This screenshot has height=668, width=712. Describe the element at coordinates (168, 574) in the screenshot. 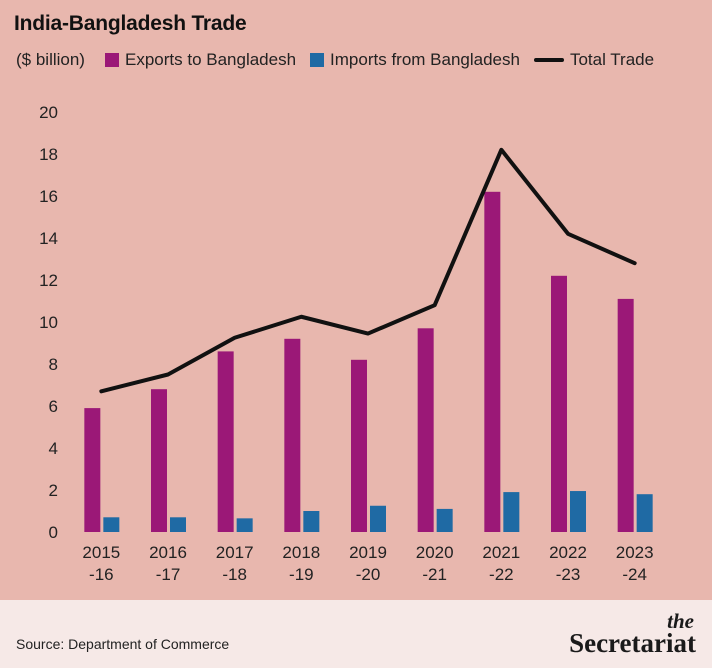

I see `x-tick-label-suffix: -17` at that location.